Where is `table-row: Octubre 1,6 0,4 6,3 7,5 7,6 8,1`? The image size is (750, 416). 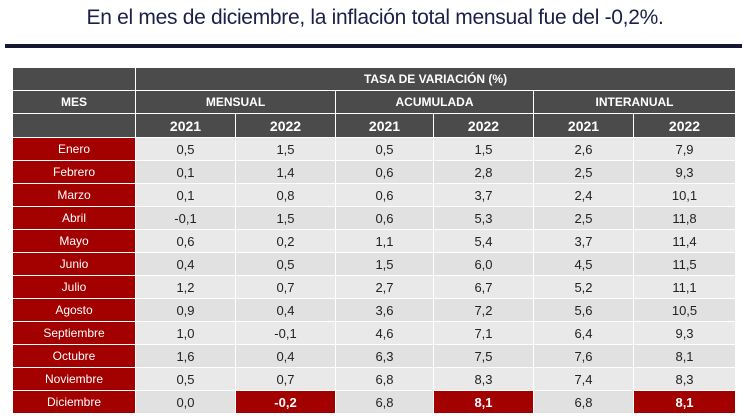
table-row: Octubre 1,6 0,4 6,3 7,5 7,6 8,1 is located at coordinates (374, 356).